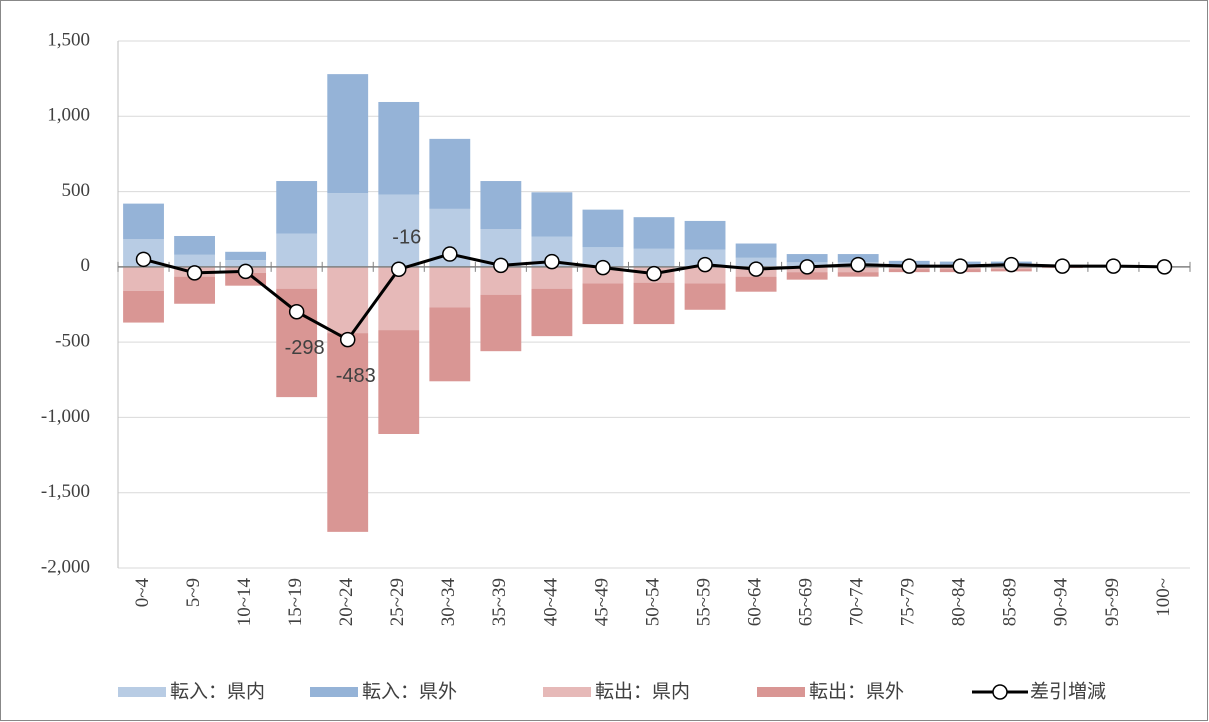 The image size is (1209, 722). I want to click on data-label: -298, so click(305, 348).